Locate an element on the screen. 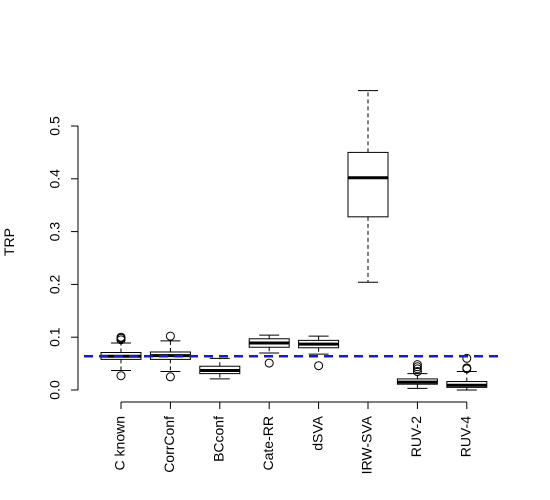 The image size is (550, 500). x-tick-label: CorrConf is located at coordinates (169, 444).